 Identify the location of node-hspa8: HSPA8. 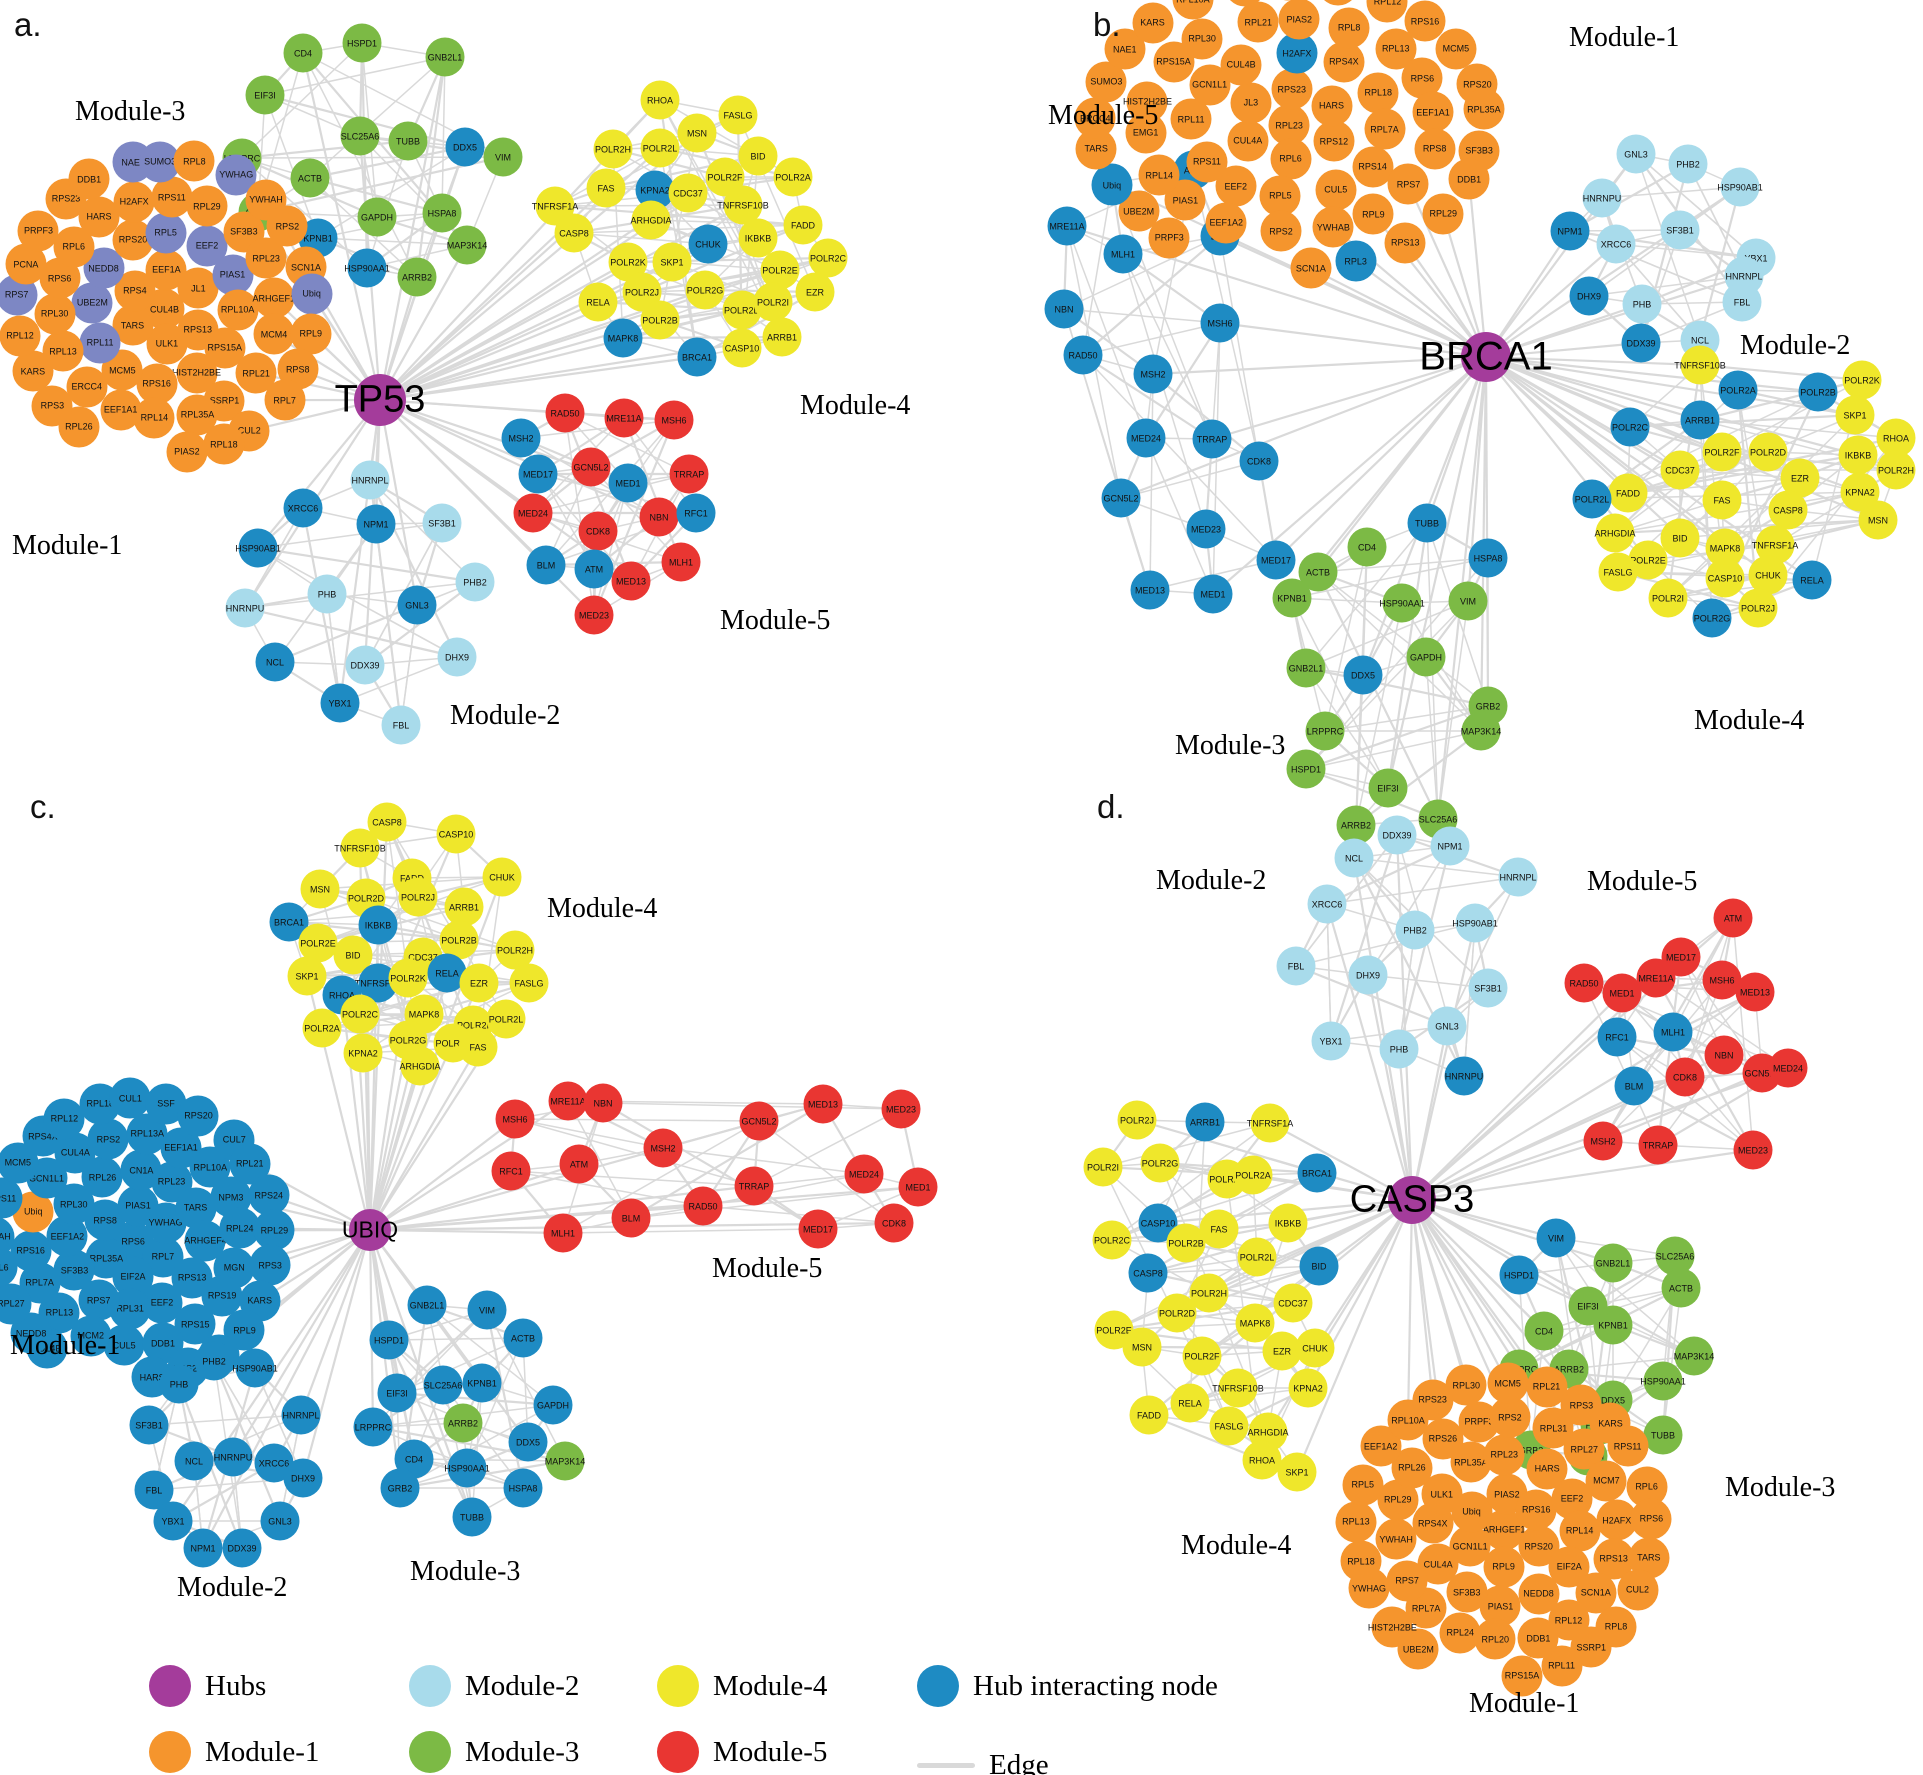
(1488, 558).